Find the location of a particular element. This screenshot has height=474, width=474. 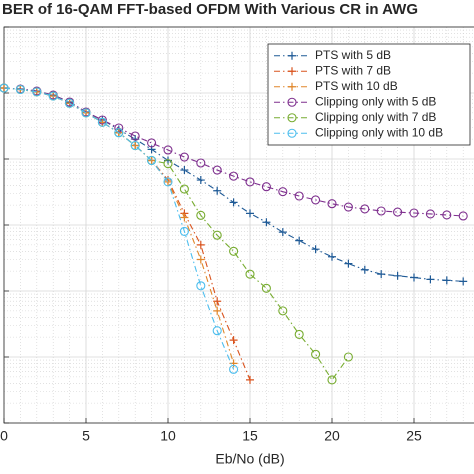

x-tick-label: 10 is located at coordinates (168, 436).